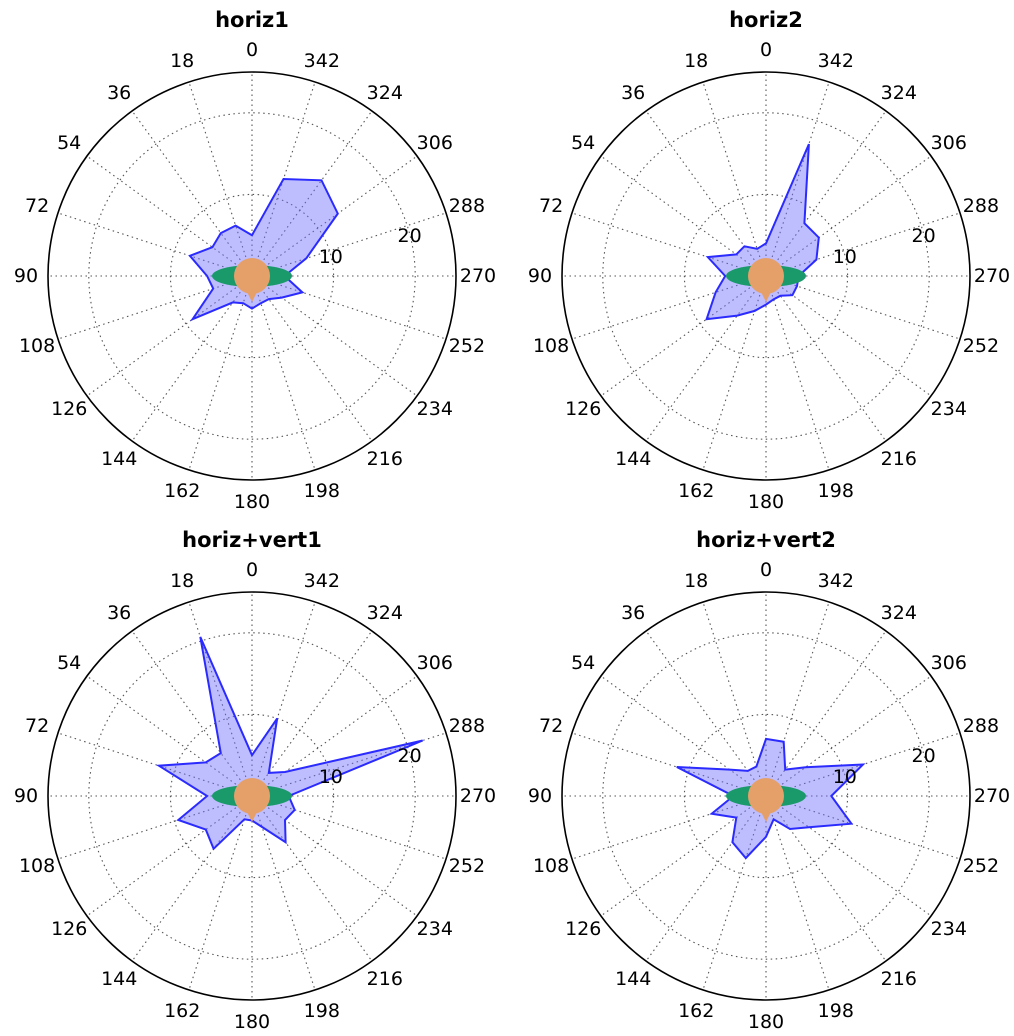  I want to click on angle-tick-label: 90, so click(540, 796).